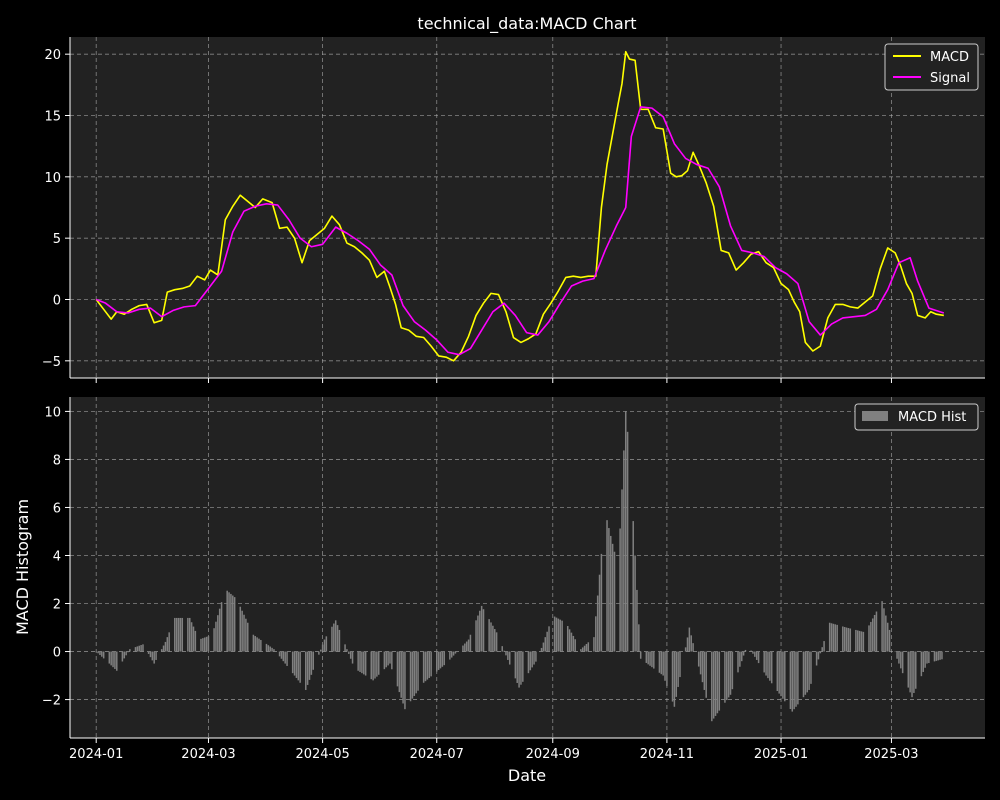 This screenshot has width=1000, height=800. I want to click on legend-swatch-macd-hist, so click(875, 416).